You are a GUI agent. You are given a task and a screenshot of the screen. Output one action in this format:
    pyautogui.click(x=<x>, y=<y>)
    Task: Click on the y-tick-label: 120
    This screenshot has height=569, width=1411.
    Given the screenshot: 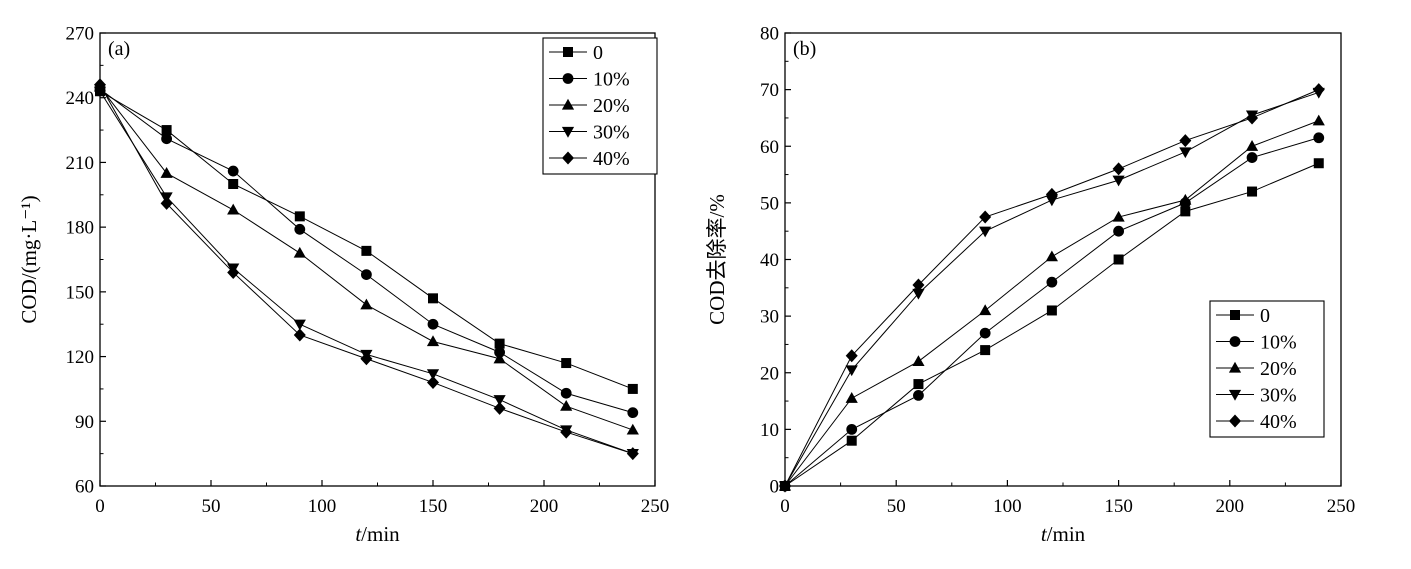 What is the action you would take?
    pyautogui.click(x=80, y=357)
    